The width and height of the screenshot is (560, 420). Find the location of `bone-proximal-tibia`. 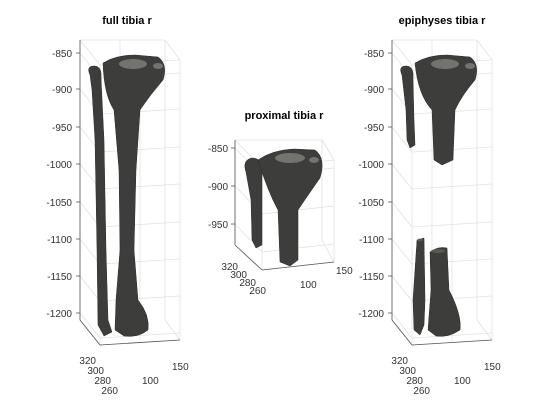

bone-proximal-tibia is located at coordinates (283, 207).